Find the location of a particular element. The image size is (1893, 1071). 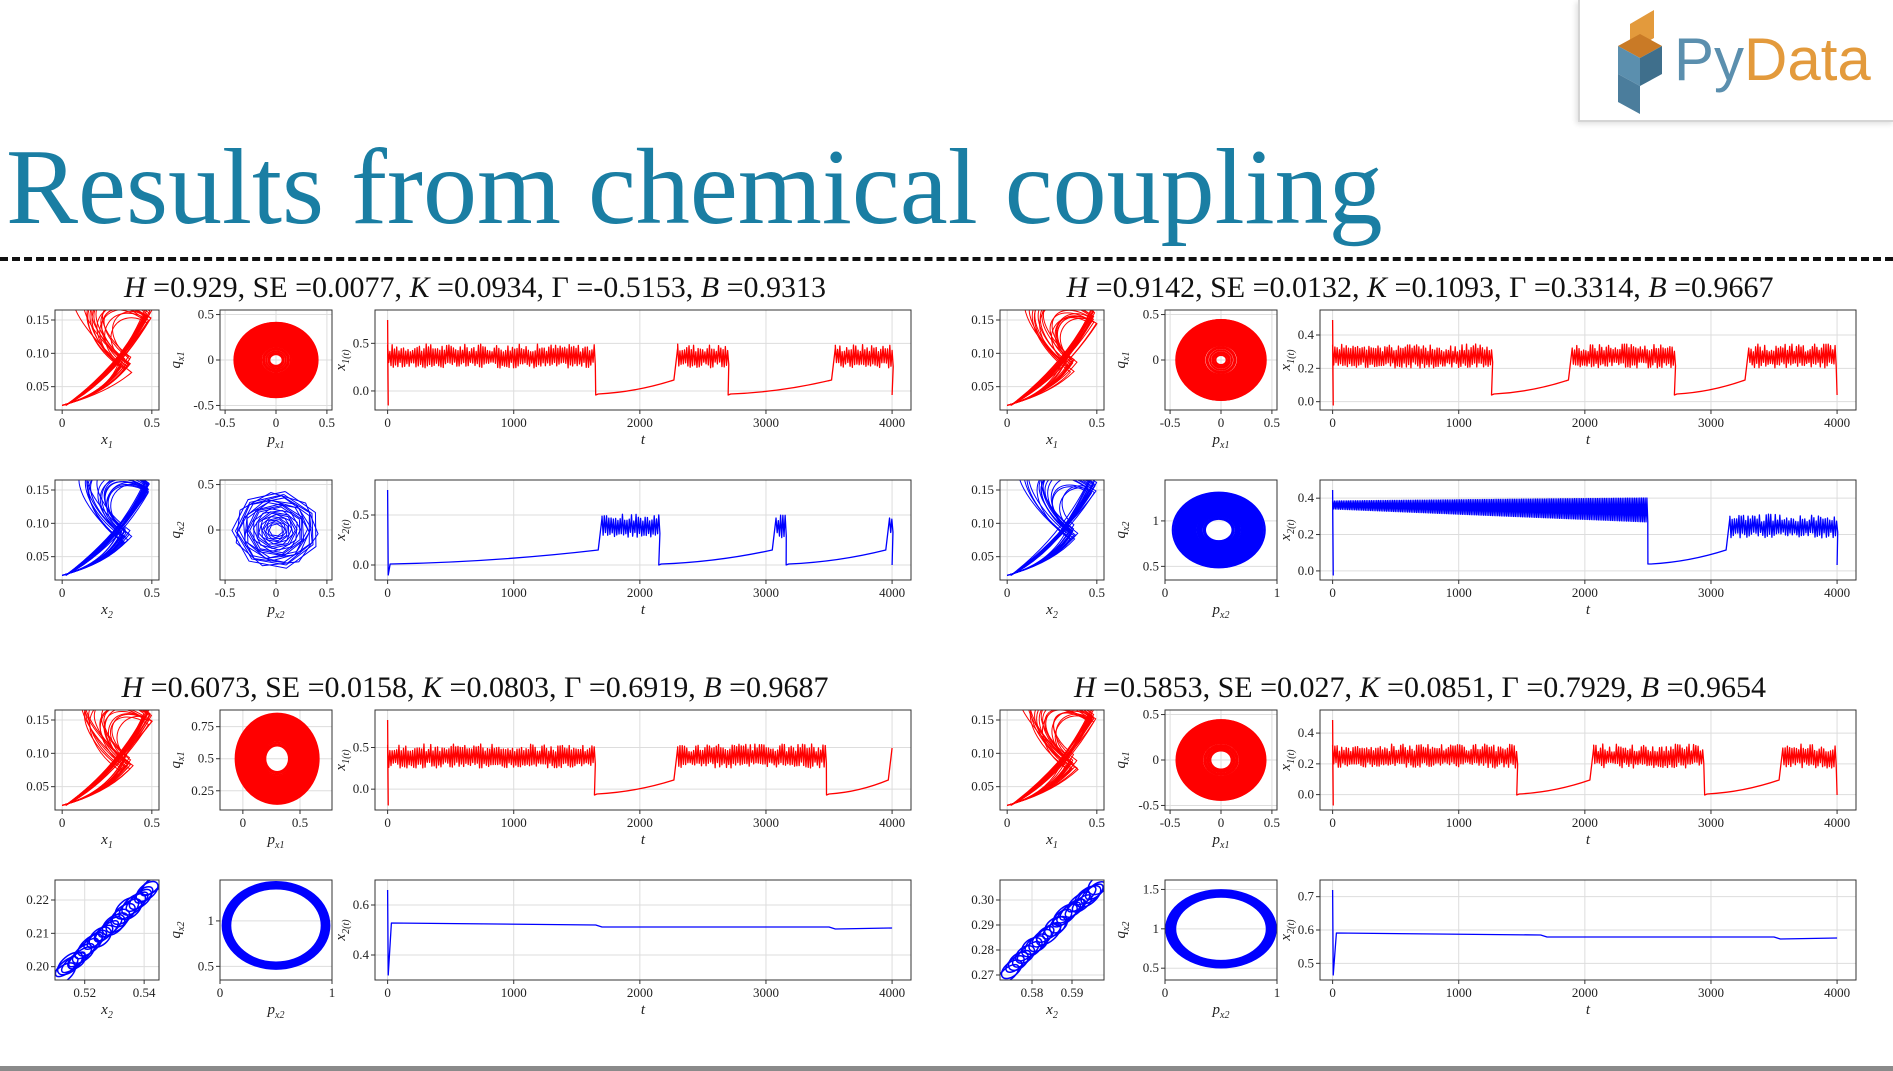

subplot-ring: 0 1 0.5 1 px2 qx2 is located at coordinates (1197, 550).